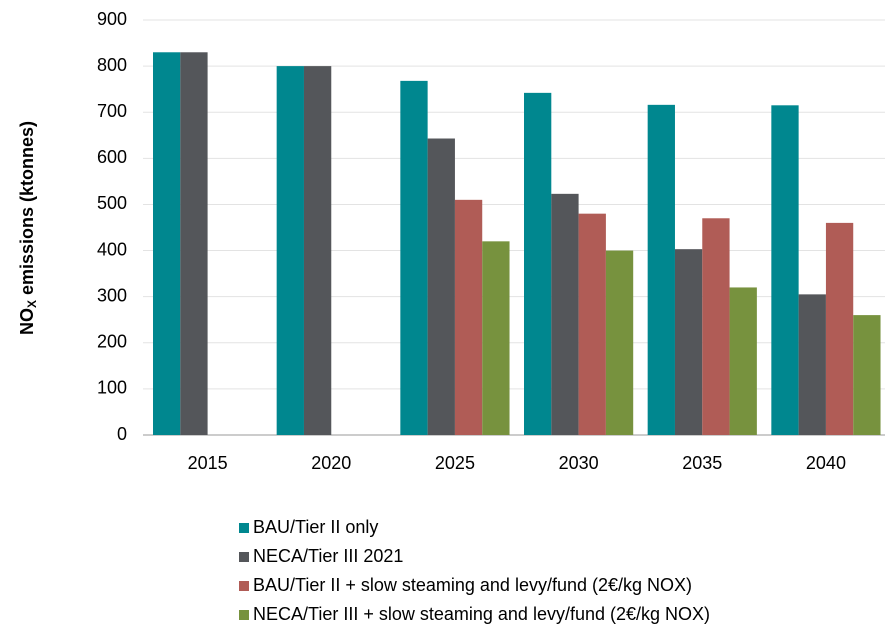  I want to click on y-tick-label: 800, so click(112, 65).